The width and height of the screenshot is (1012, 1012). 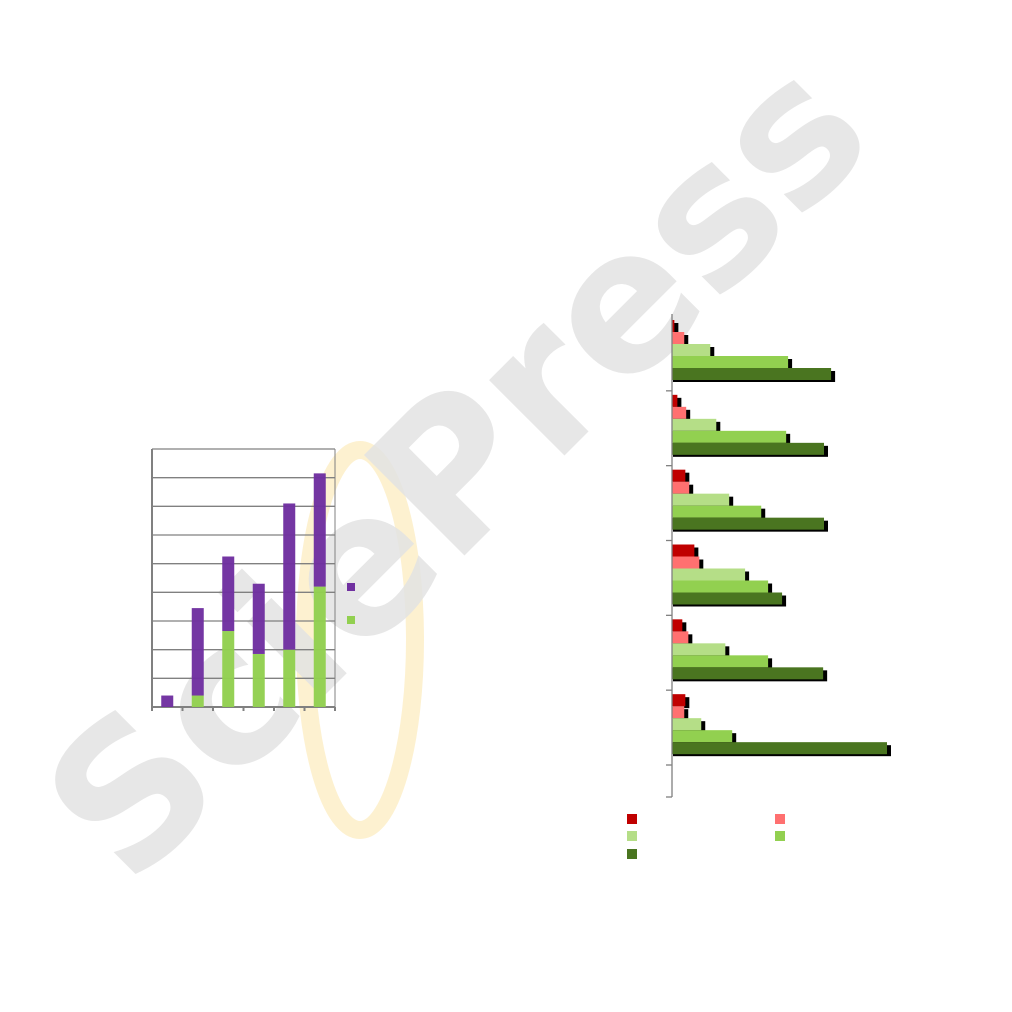 I want to click on watermark-ring, so click(x=360, y=640).